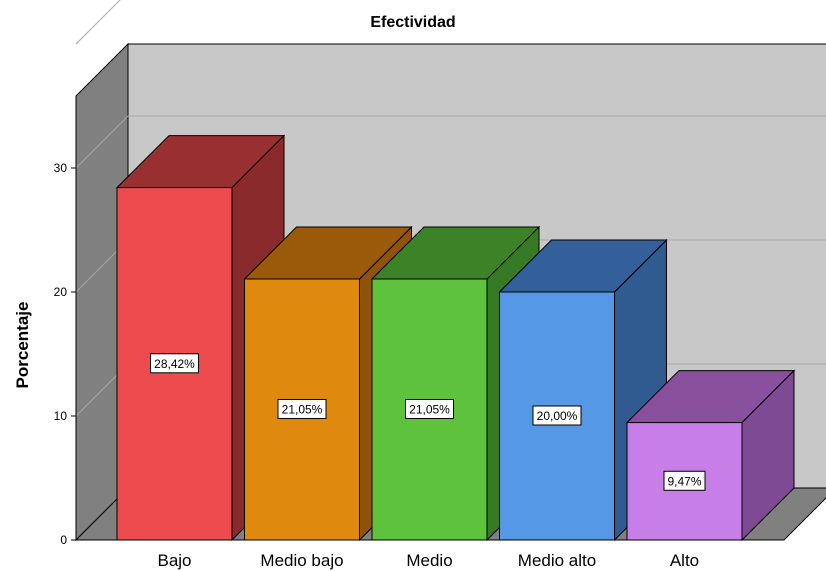  I want to click on y-axis-label: Porcentaje, so click(22, 345).